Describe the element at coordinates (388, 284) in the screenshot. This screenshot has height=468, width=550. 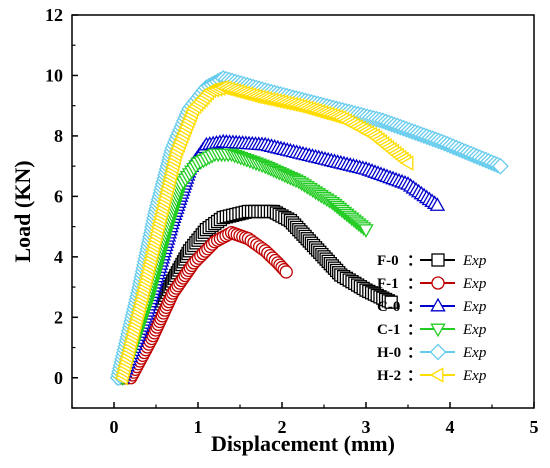
I see `legend-series-name: F-1` at that location.